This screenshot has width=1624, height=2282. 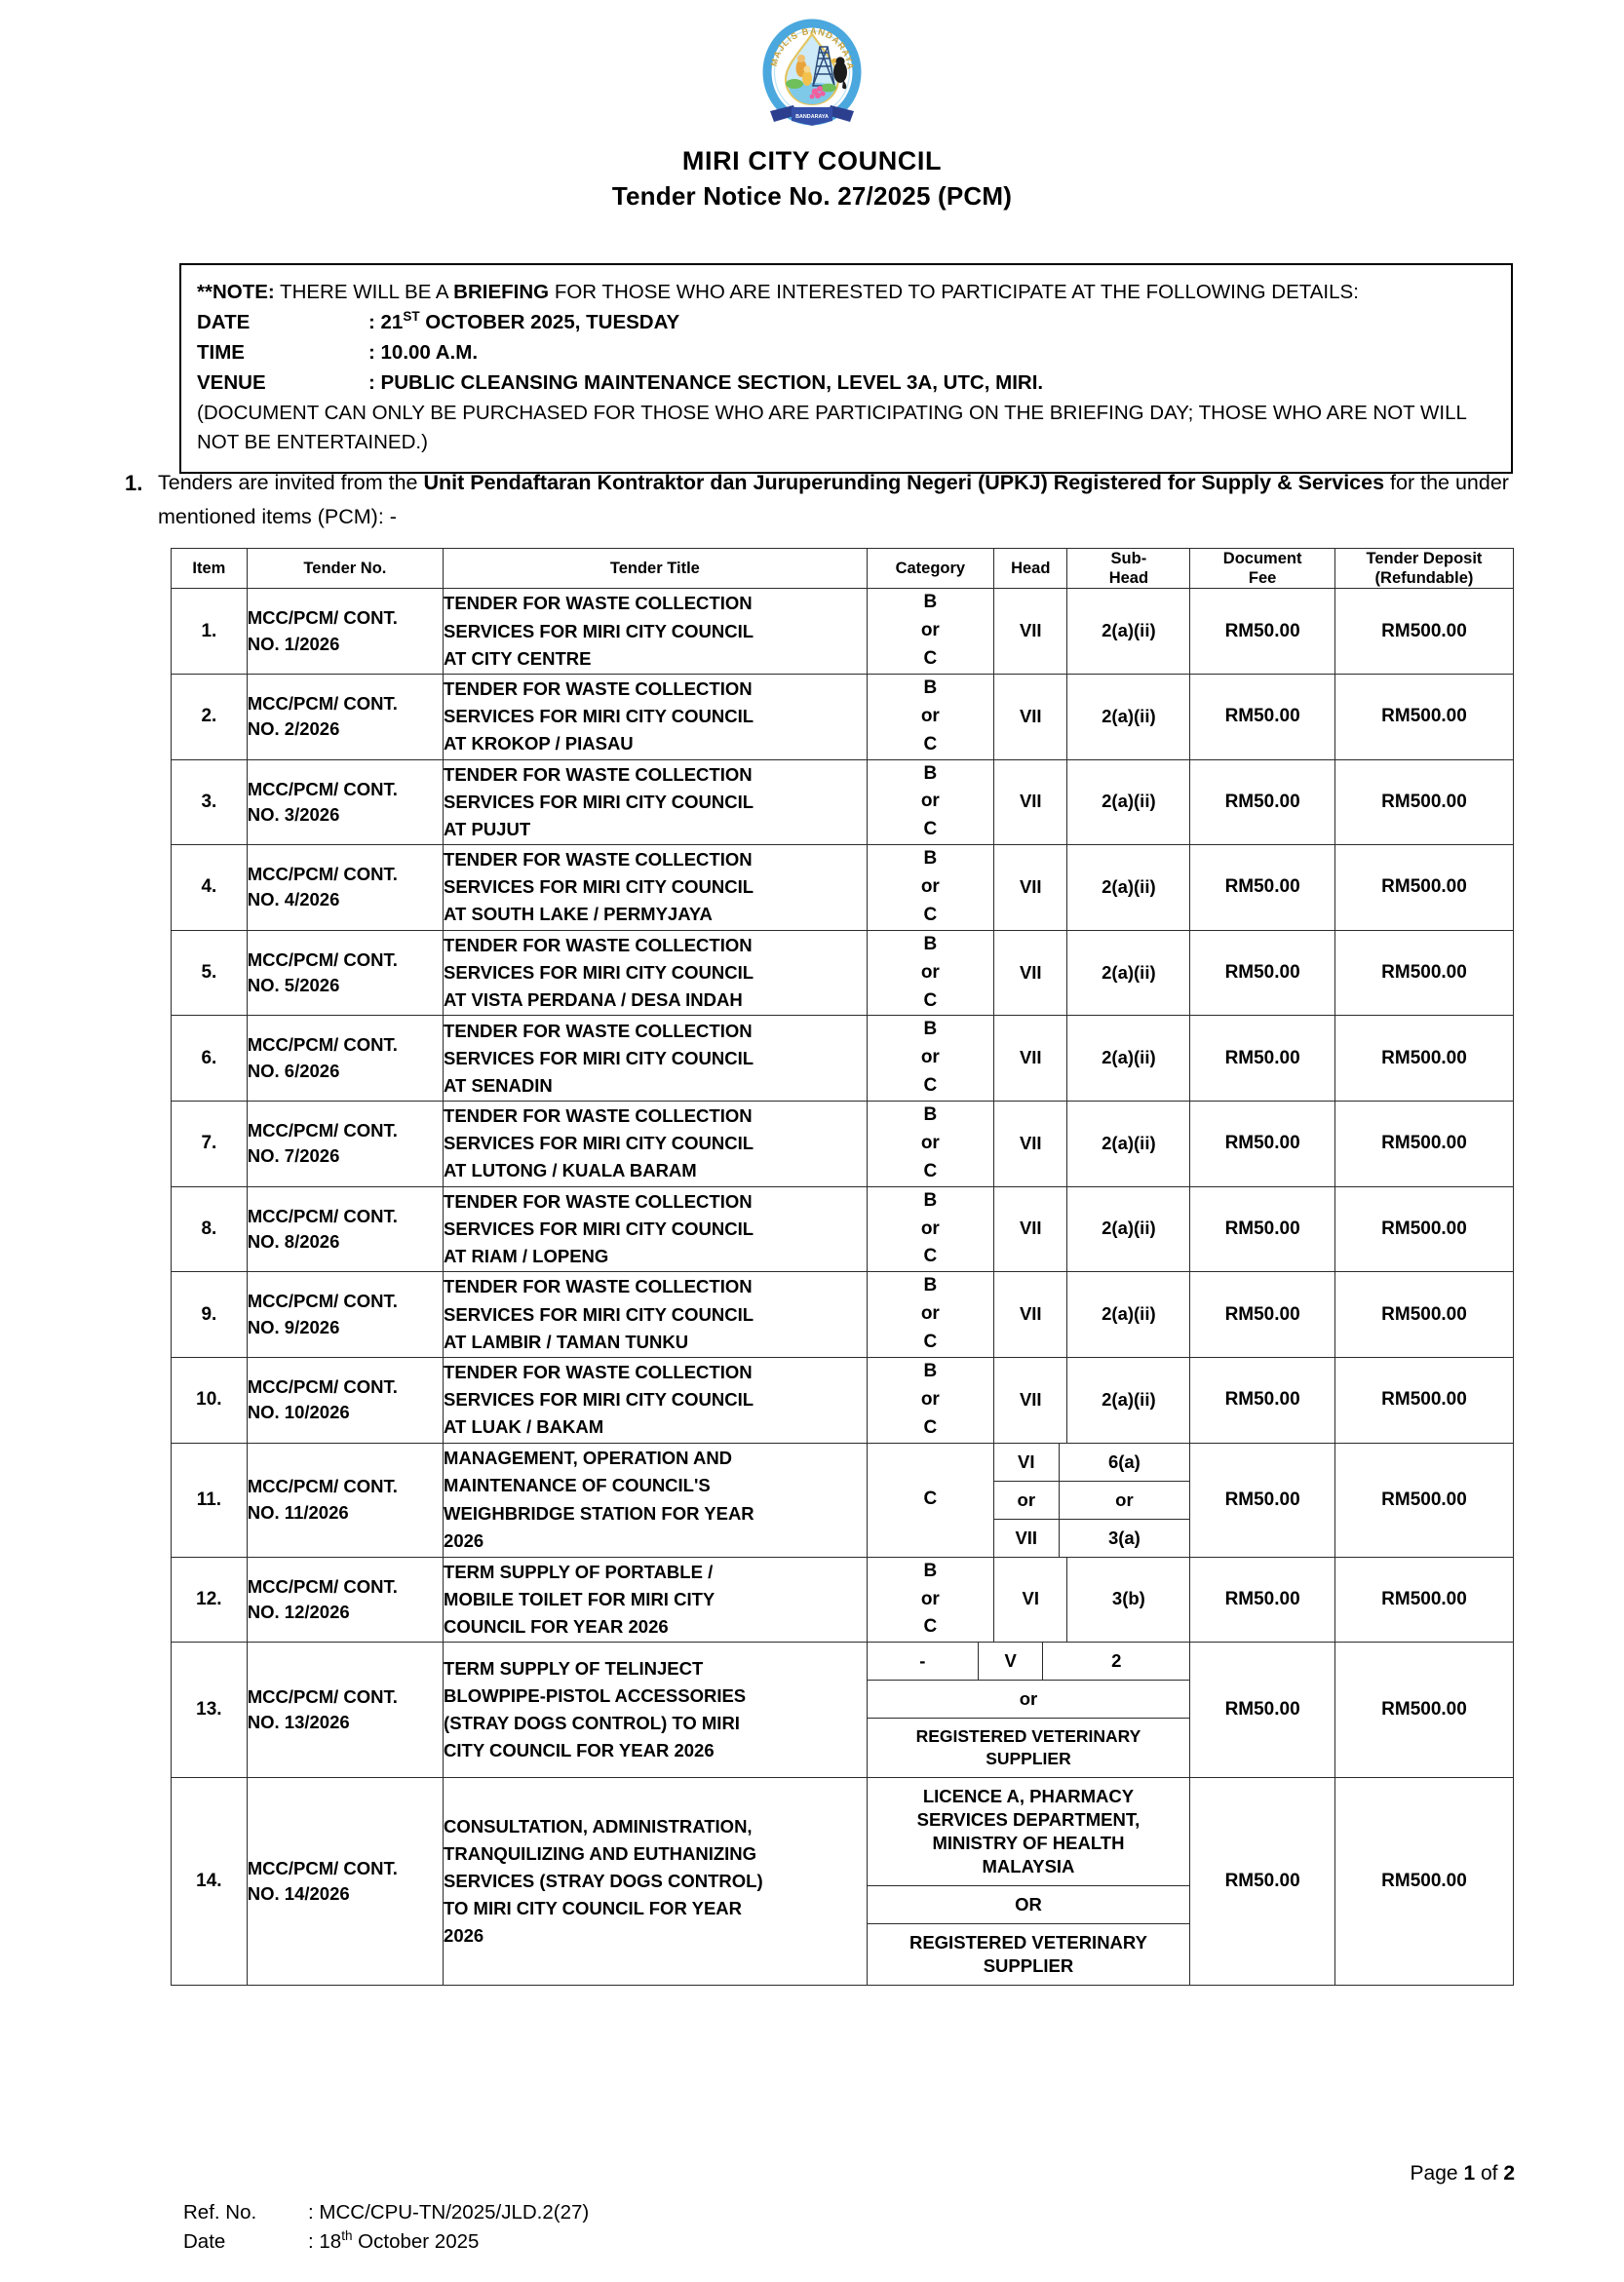 I want to click on crest-container: MAJLIS BANDARAYA MIRI, so click(x=812, y=70).